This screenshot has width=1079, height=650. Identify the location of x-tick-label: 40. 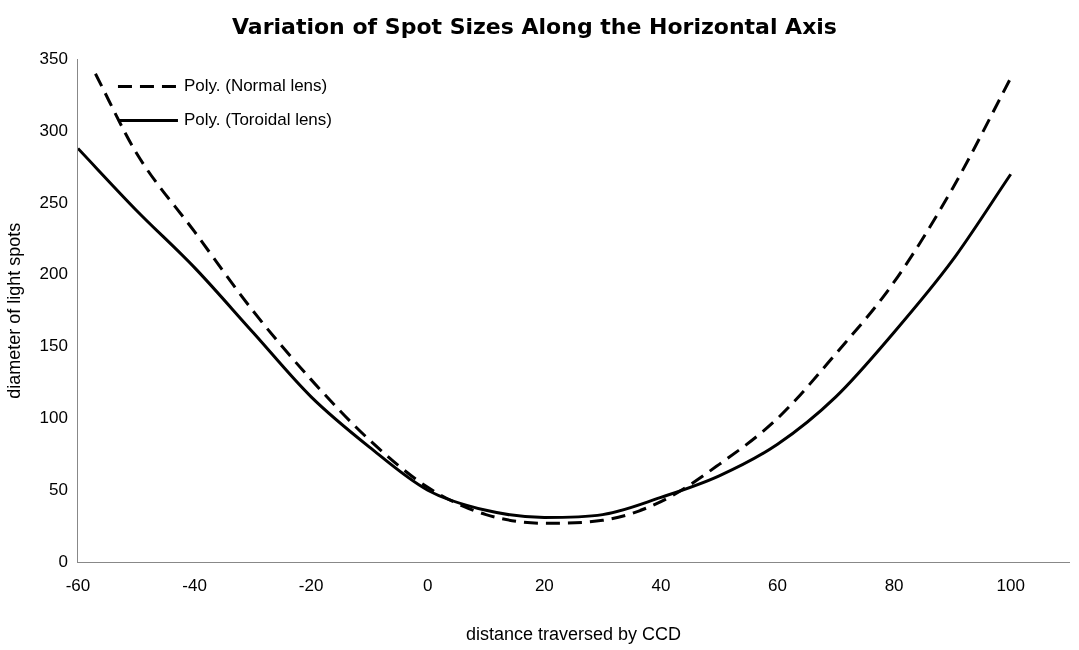
(661, 585).